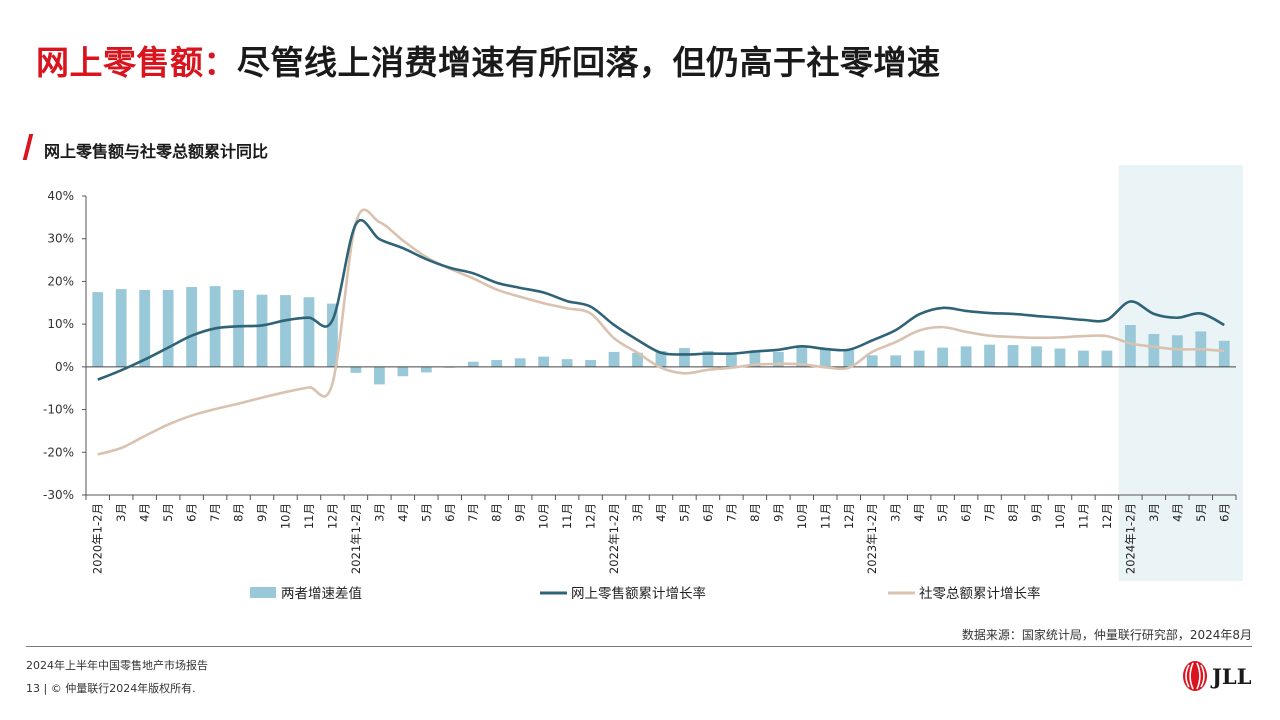 This screenshot has width=1280, height=720. Describe the element at coordinates (825, 516) in the screenshot. I see `x-tick-label: 11月` at that location.